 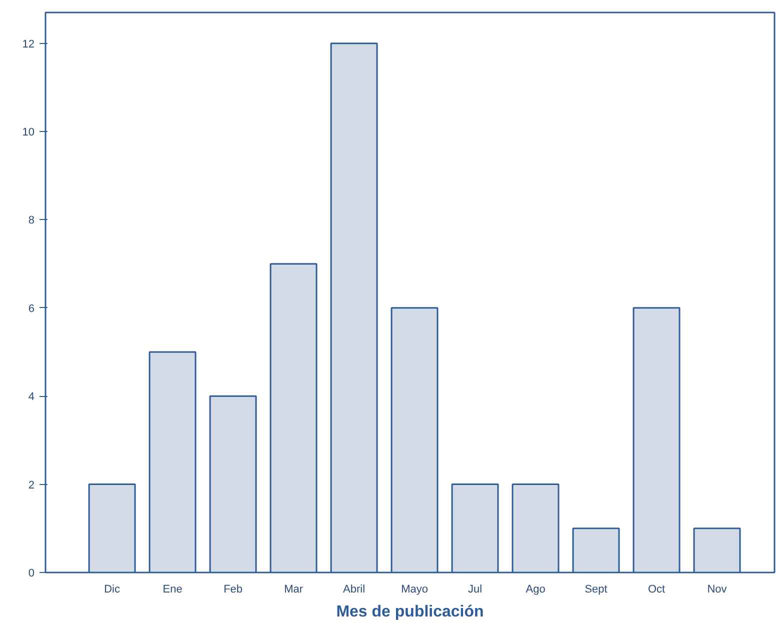 I want to click on x-tick-label: Dic, so click(x=112, y=590).